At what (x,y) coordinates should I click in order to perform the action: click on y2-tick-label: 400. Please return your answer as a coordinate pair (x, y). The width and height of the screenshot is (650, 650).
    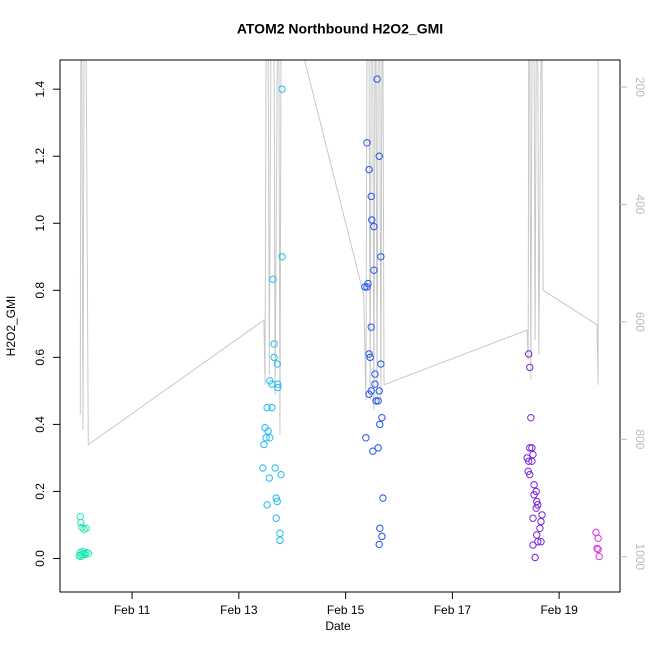
    Looking at the image, I should click on (640, 204).